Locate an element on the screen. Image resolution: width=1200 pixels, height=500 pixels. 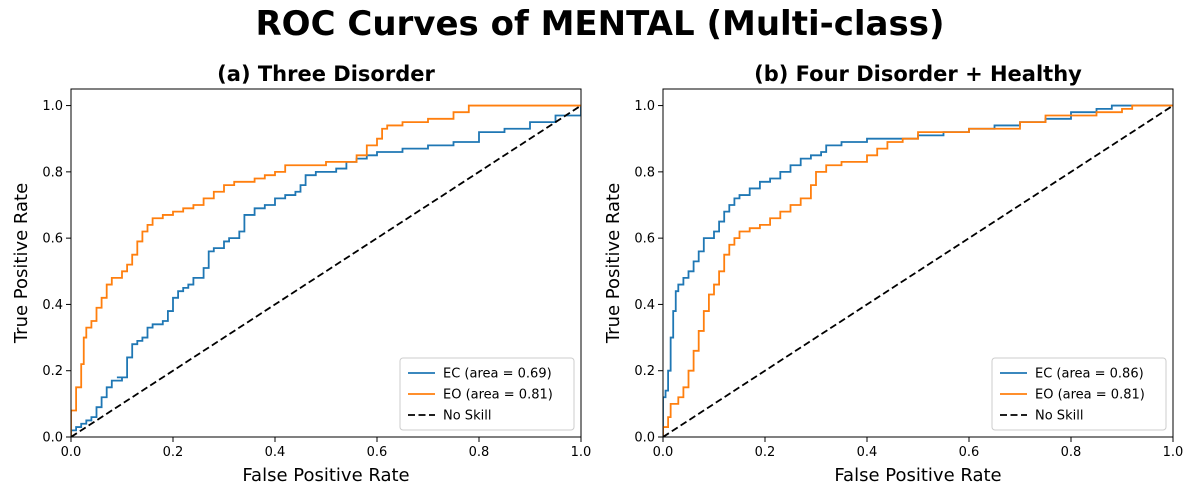
figure-title: ROC Curves of MENTAL (Multi-class) is located at coordinates (600, 24).